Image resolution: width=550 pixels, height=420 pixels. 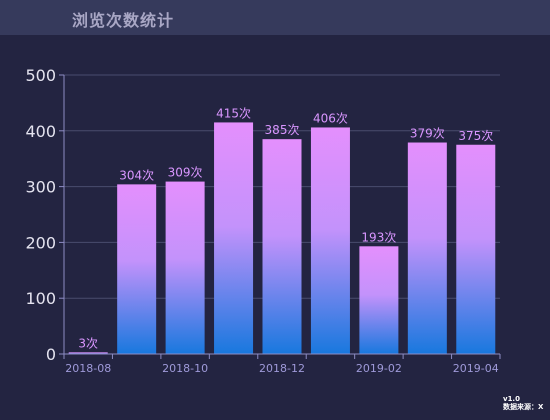 I want to click on bar-value-label: 193次, so click(x=378, y=237).